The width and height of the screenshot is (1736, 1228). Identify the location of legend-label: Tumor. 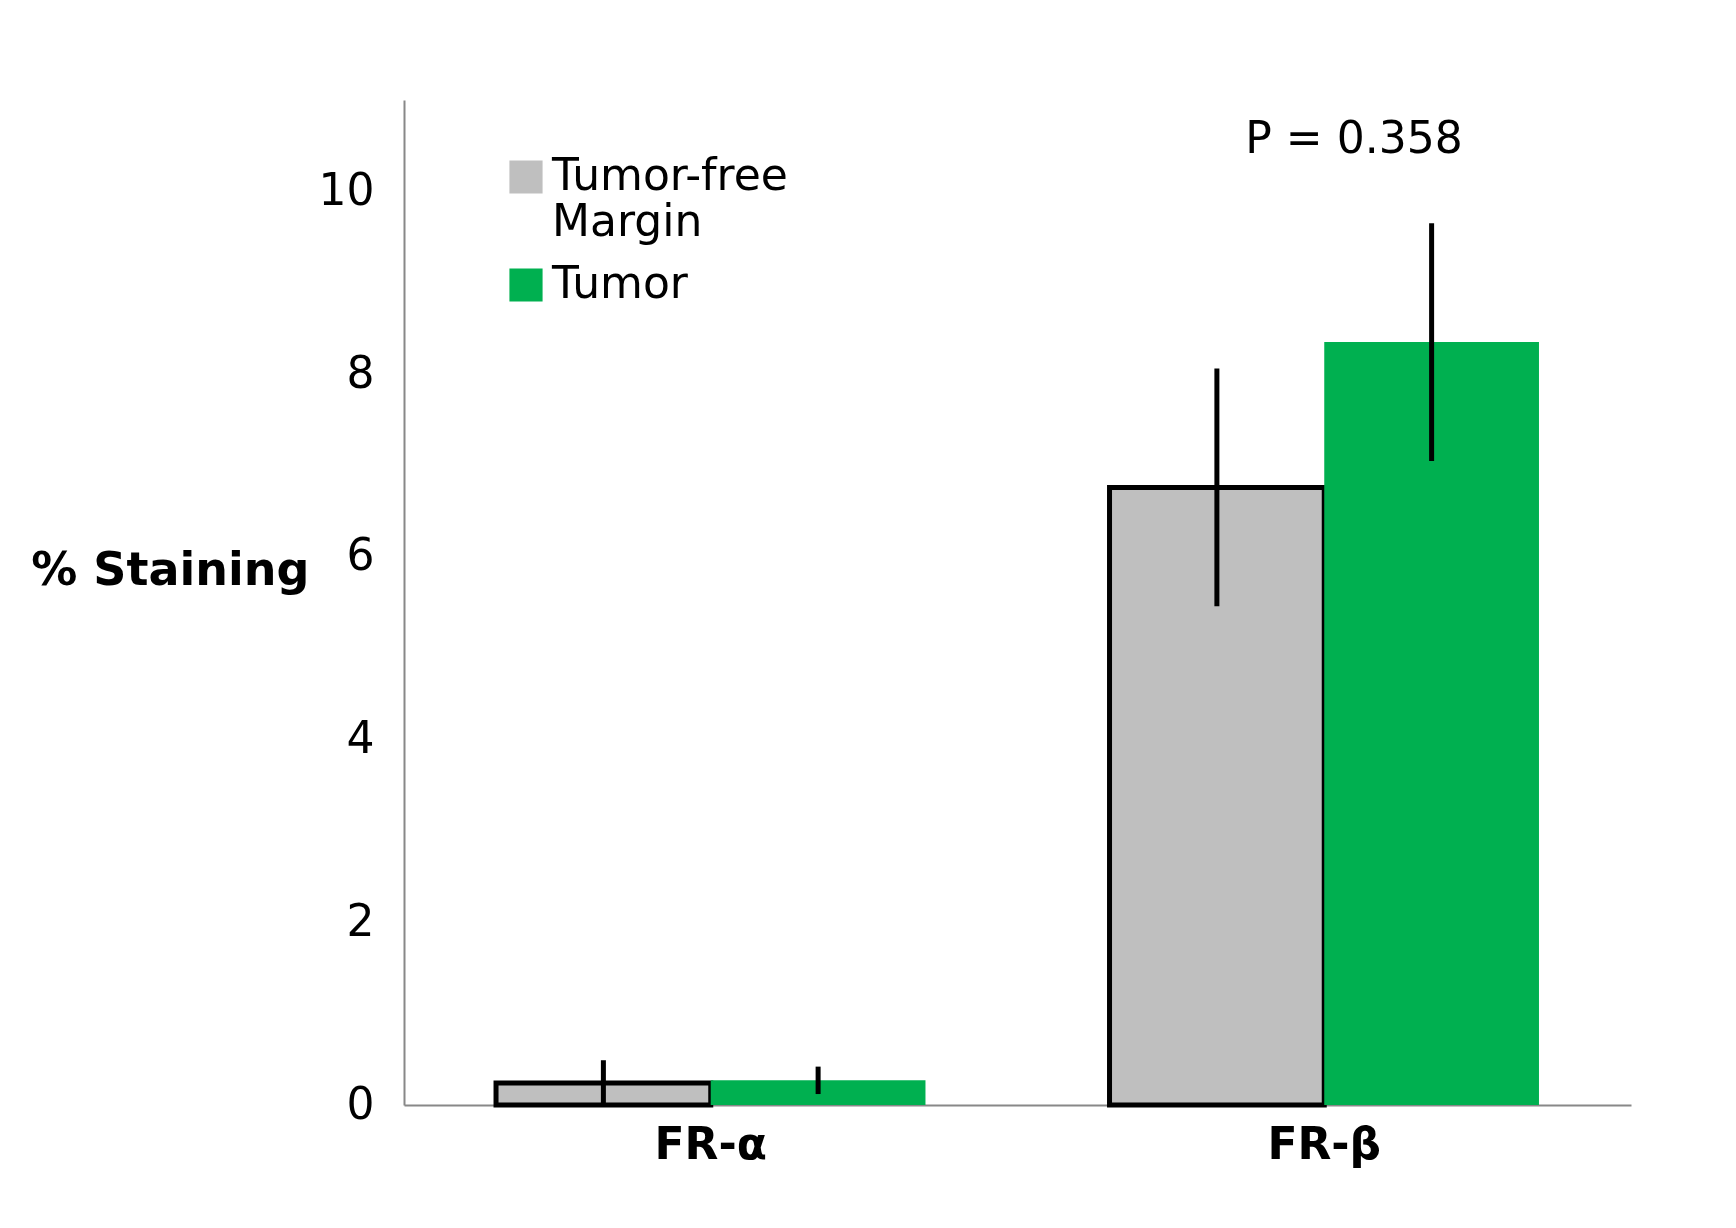
(620, 282).